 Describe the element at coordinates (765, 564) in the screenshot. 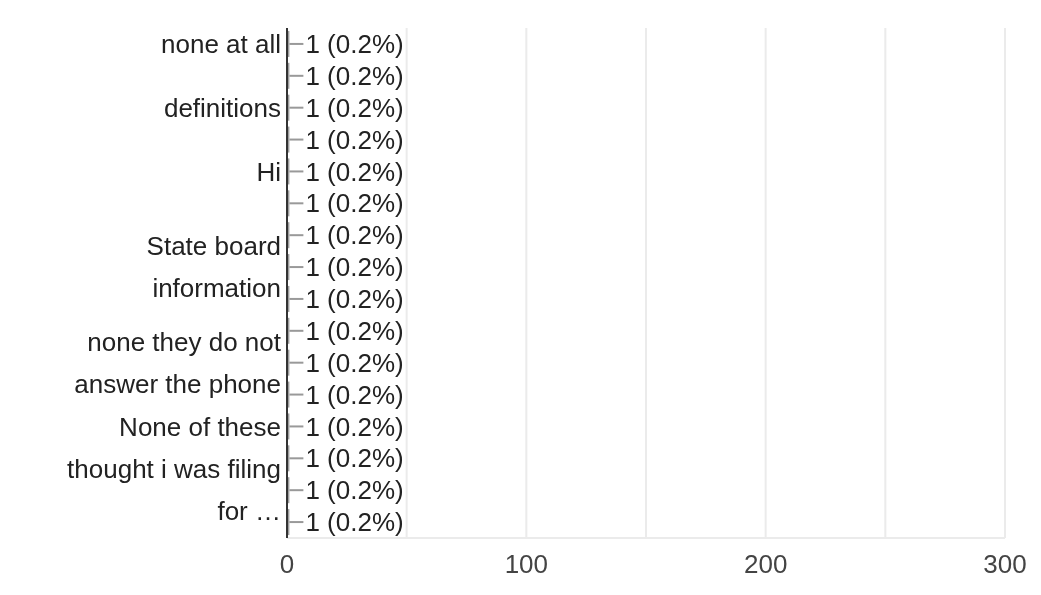

I see `x-tick-label: 200` at that location.